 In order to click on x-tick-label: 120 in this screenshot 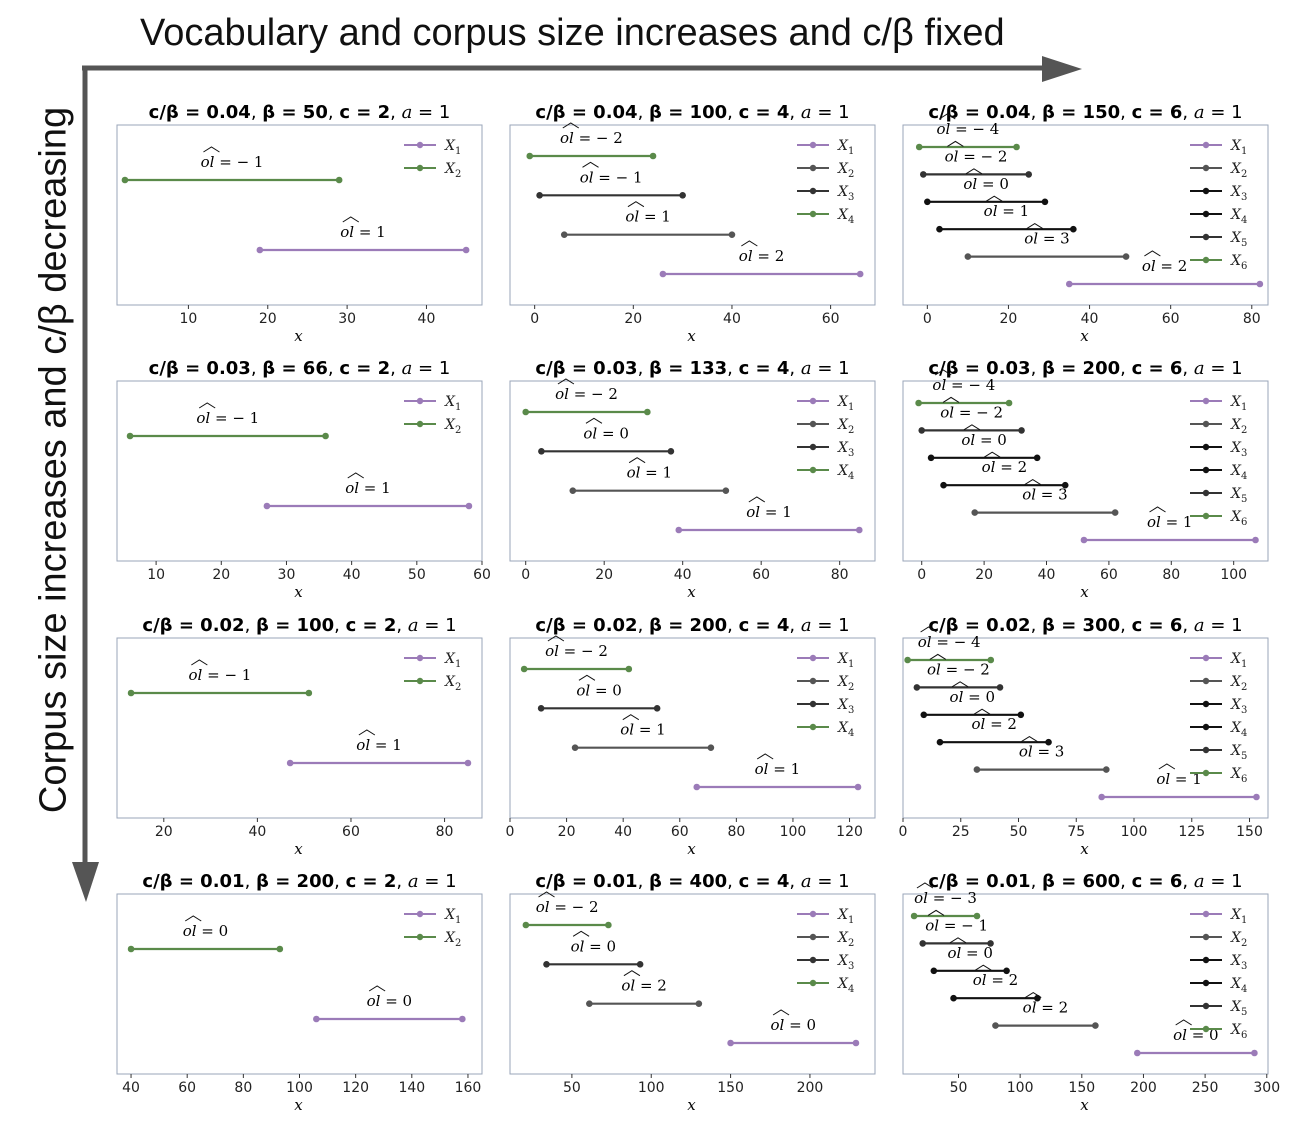, I will do `click(849, 832)`.